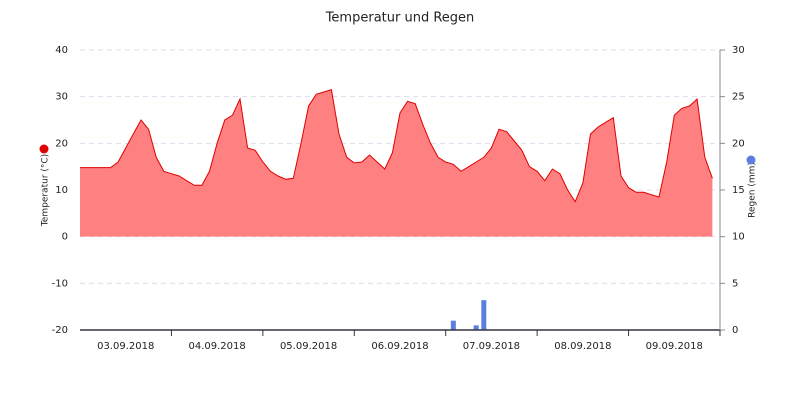 The image size is (800, 404). I want to click on x-tick-label: 06.09.2018, so click(399, 346).